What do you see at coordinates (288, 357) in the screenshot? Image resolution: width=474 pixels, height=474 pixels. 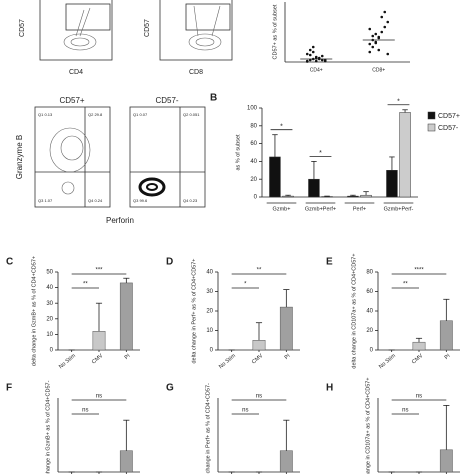 I see `x-tick-label: PI` at bounding box center [288, 357].